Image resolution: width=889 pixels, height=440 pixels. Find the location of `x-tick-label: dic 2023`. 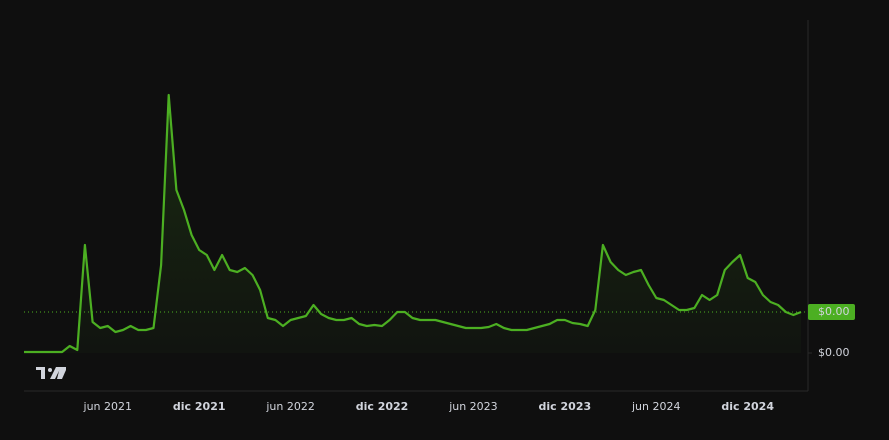

x-tick-label: dic 2023 is located at coordinates (565, 406).